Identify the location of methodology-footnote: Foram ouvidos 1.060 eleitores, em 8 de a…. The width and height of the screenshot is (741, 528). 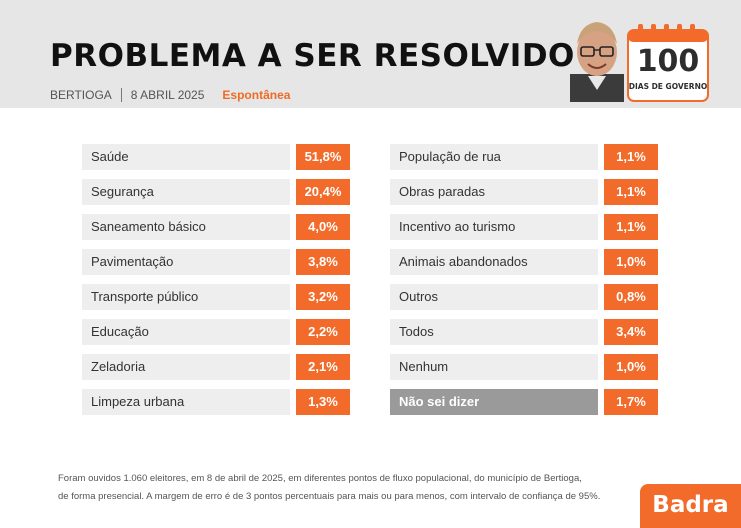
(329, 488).